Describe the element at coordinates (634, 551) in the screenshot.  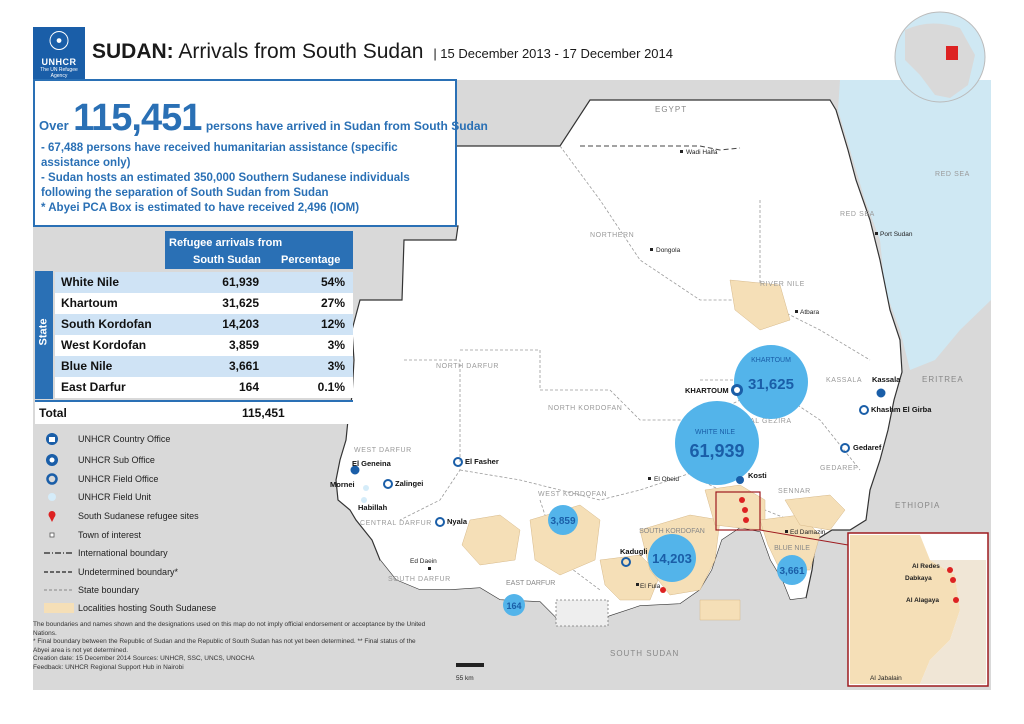
I see `office-label: Kadugli` at that location.